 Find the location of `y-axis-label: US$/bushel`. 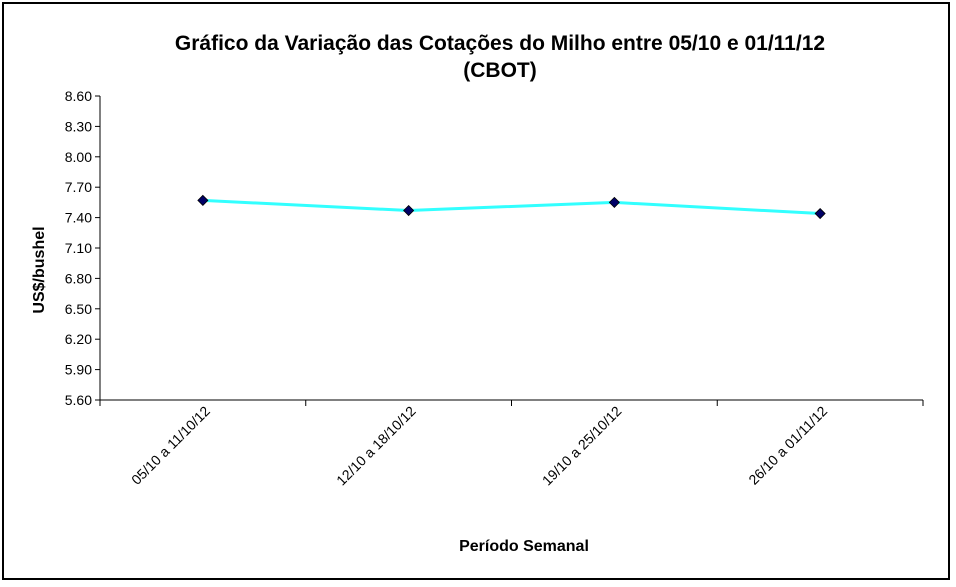

y-axis-label: US$/bushel is located at coordinates (39, 269).